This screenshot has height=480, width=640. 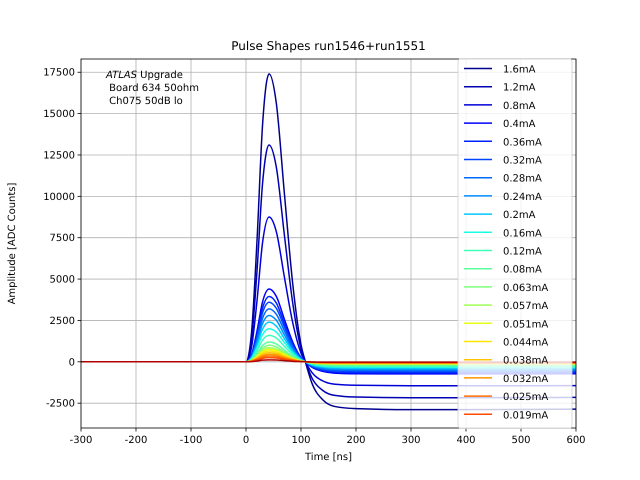 I want to click on legend-label: 0.28mA, so click(x=522, y=179).